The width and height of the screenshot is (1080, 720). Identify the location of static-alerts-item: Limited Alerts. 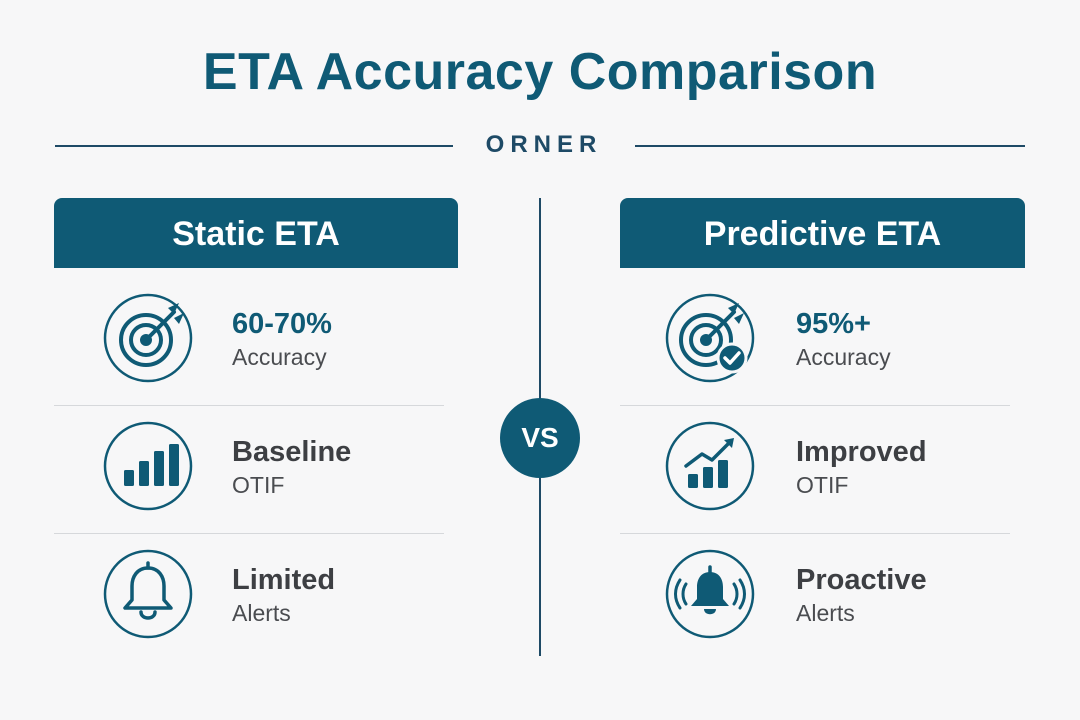
(249, 598).